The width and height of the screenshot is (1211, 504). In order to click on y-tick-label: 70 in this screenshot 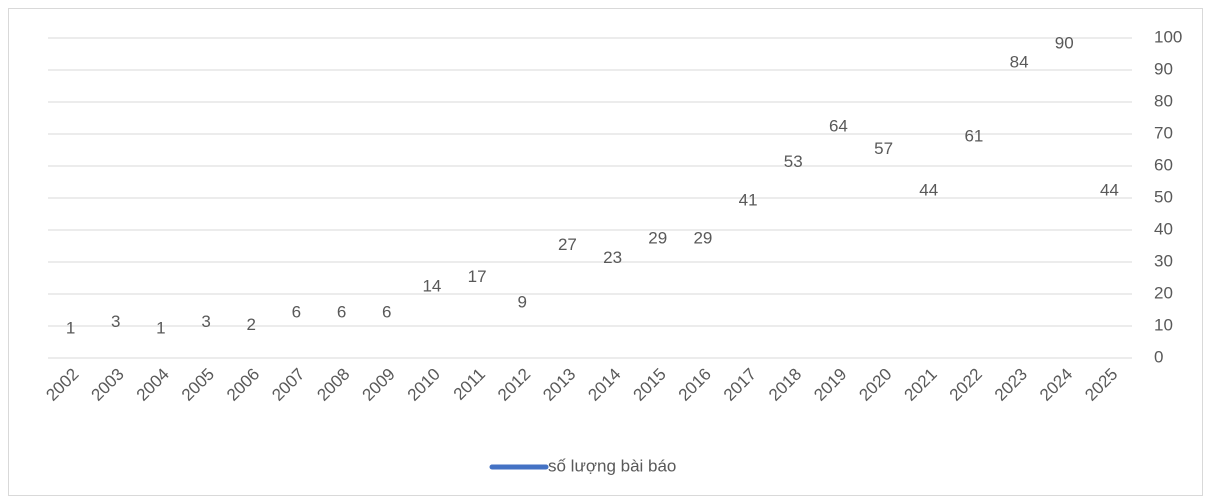, I will do `click(1163, 132)`.